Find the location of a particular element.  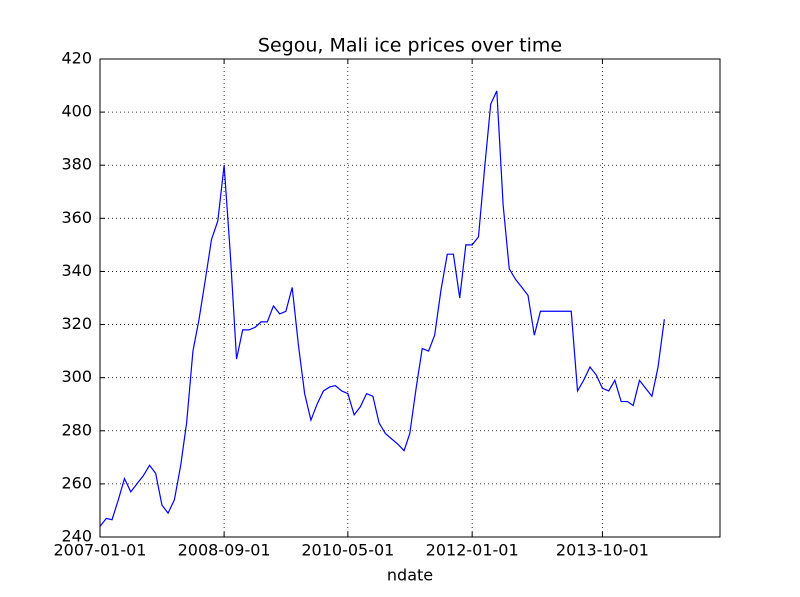

y-tick-label: 280 is located at coordinates (76, 429).